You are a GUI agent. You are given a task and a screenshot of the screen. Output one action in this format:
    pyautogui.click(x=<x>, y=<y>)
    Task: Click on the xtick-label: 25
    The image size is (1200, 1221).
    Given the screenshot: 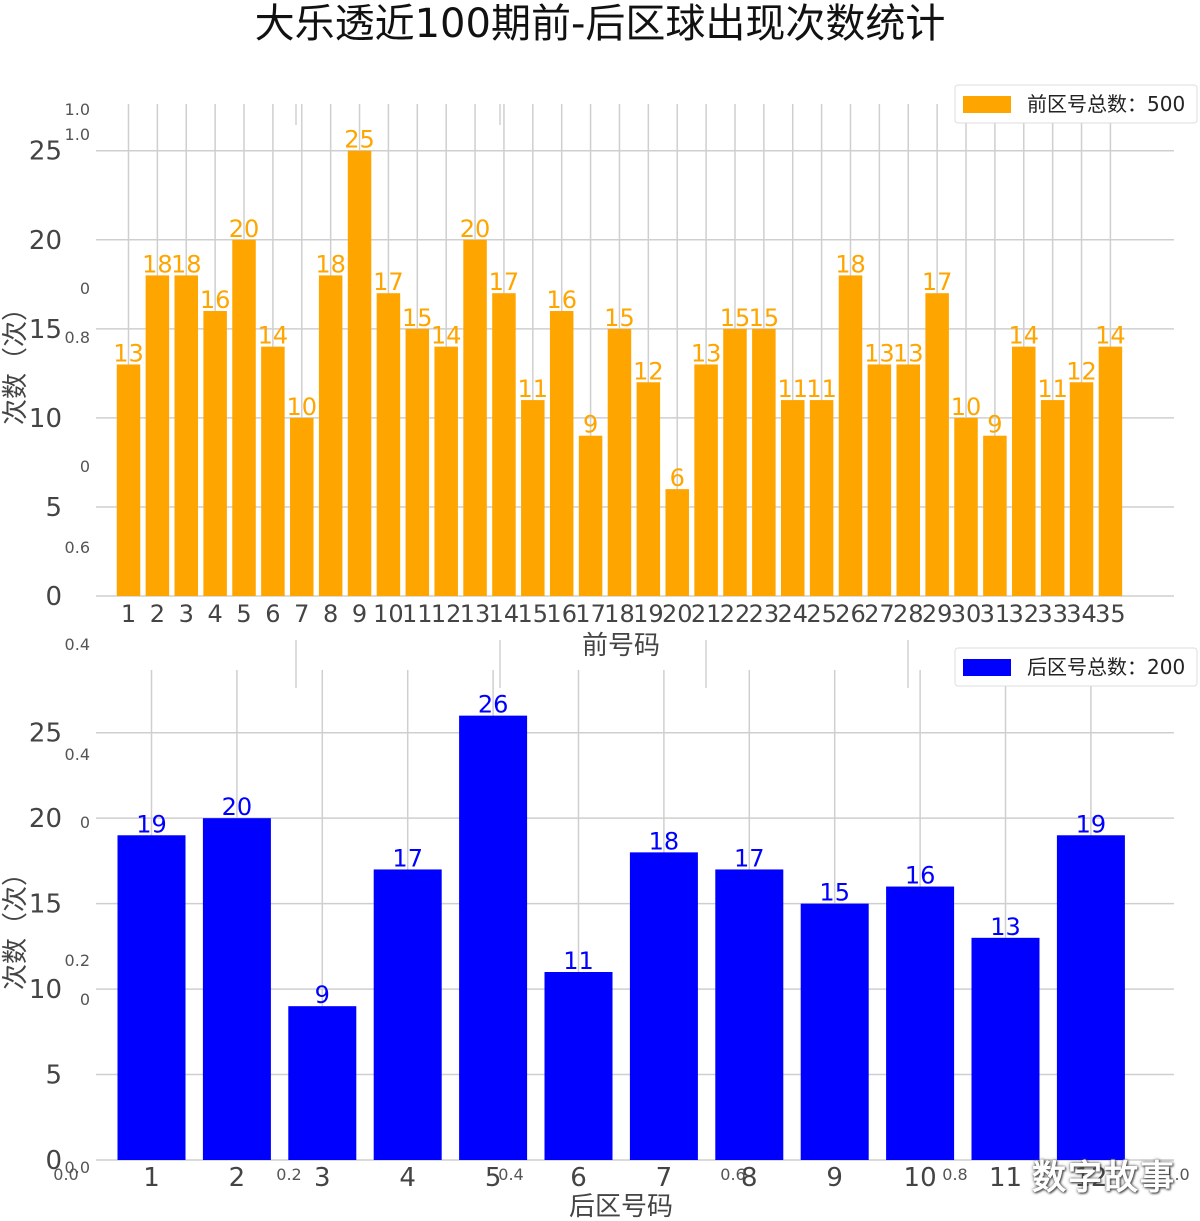 What is the action you would take?
    pyautogui.click(x=821, y=614)
    